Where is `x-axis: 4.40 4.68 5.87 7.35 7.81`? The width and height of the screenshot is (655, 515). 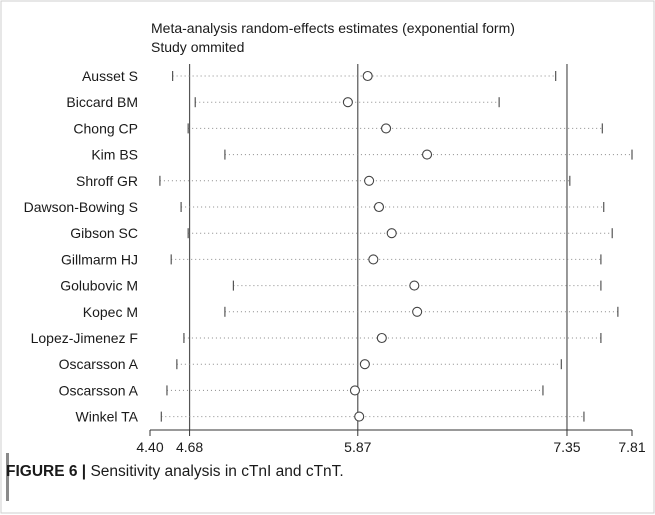
x-axis: 4.40 4.68 5.87 7.35 7.81 is located at coordinates (391, 442).